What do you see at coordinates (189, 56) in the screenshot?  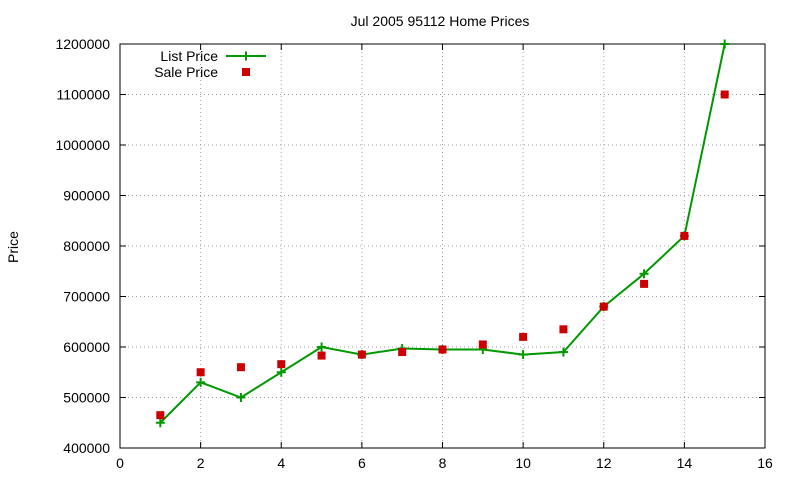 I see `legend-label: List Price` at bounding box center [189, 56].